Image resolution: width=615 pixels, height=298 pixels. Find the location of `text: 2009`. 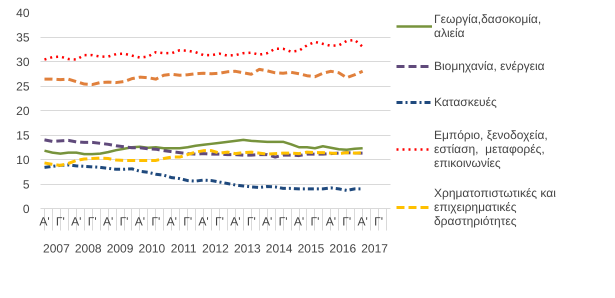

text: 2009 is located at coordinates (120, 249).